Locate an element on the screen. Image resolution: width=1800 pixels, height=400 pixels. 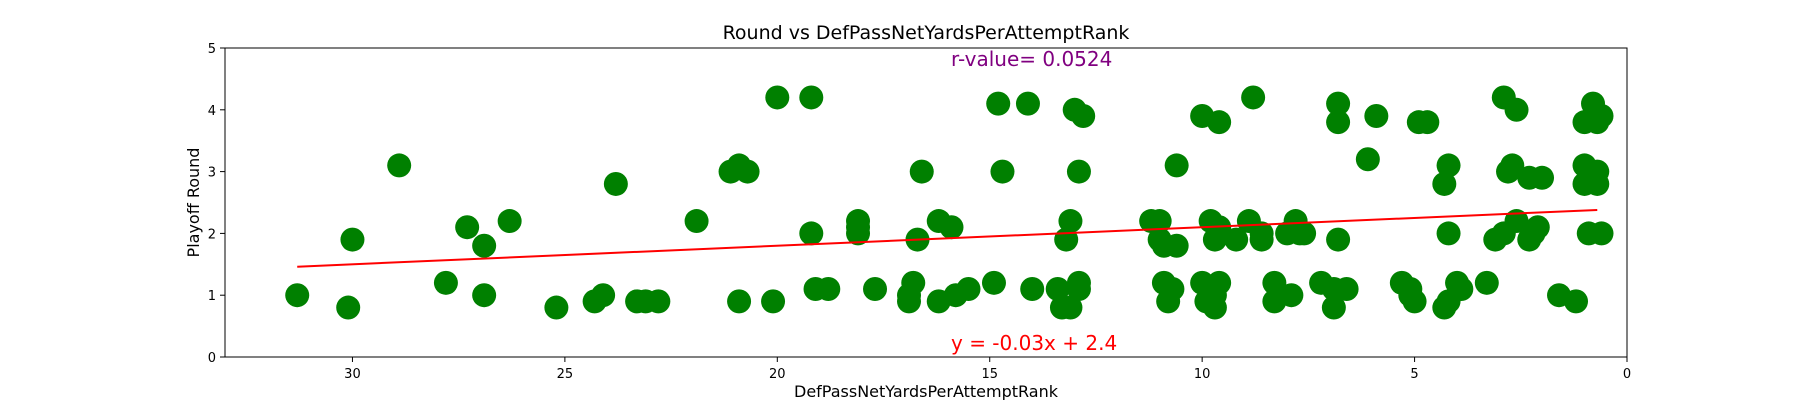
y-axis-label: Playoff Round is located at coordinates (193, 203).